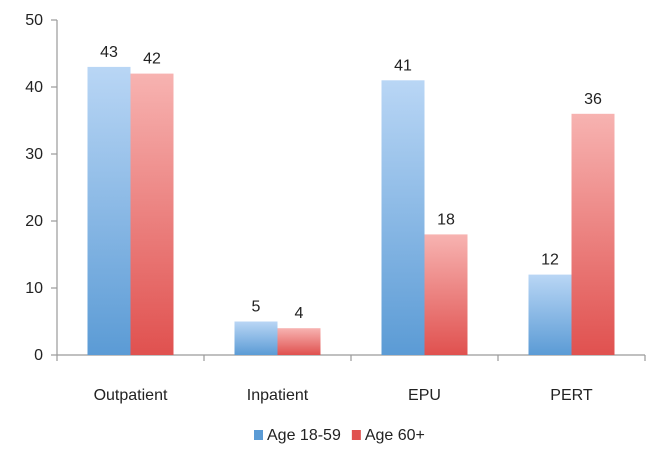  What do you see at coordinates (403, 218) in the screenshot?
I see `bar-age-18-59-epu` at bounding box center [403, 218].